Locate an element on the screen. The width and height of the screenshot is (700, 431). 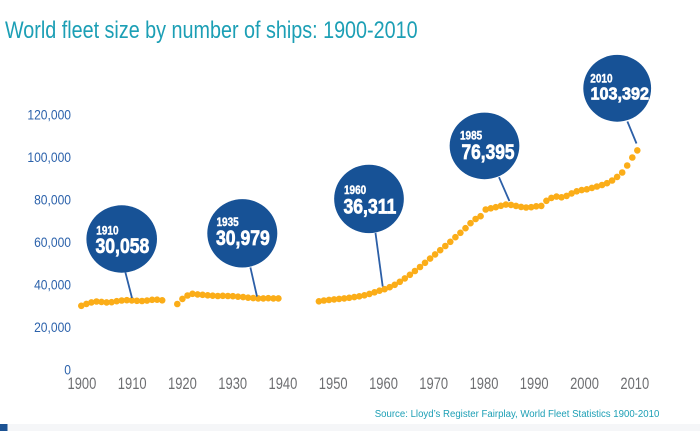
svg-text: 1940 is located at coordinates (282, 385).